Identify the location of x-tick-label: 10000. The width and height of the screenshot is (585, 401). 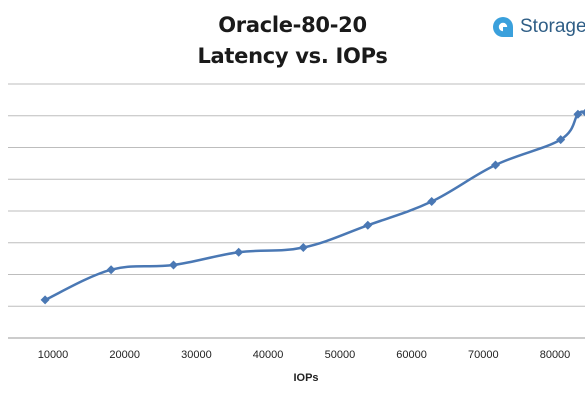
(53, 355).